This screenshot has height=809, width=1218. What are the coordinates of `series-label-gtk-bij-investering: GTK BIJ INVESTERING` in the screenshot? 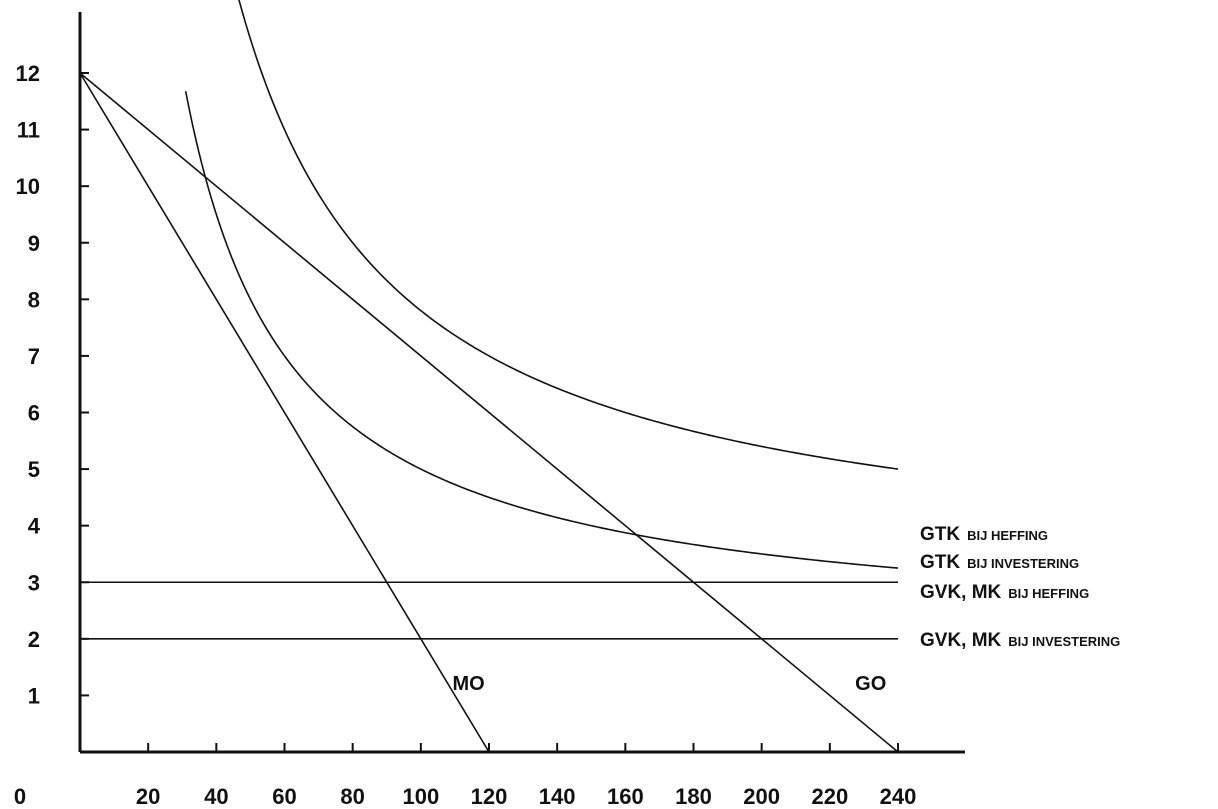 It's located at (999, 562).